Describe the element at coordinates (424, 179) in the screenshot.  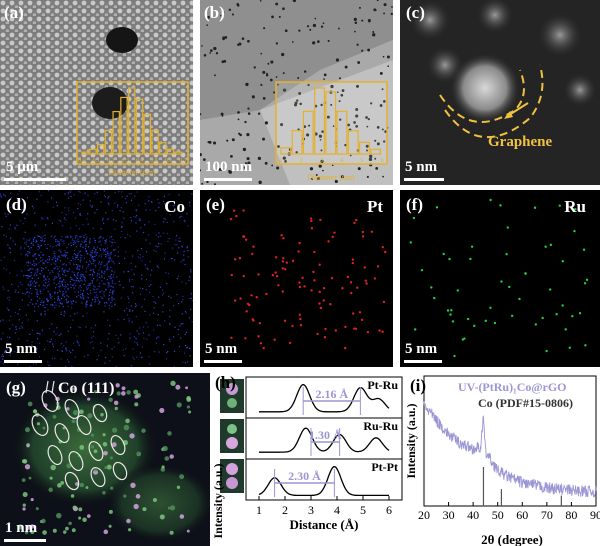
I see `panel-c-scale-bar` at that location.